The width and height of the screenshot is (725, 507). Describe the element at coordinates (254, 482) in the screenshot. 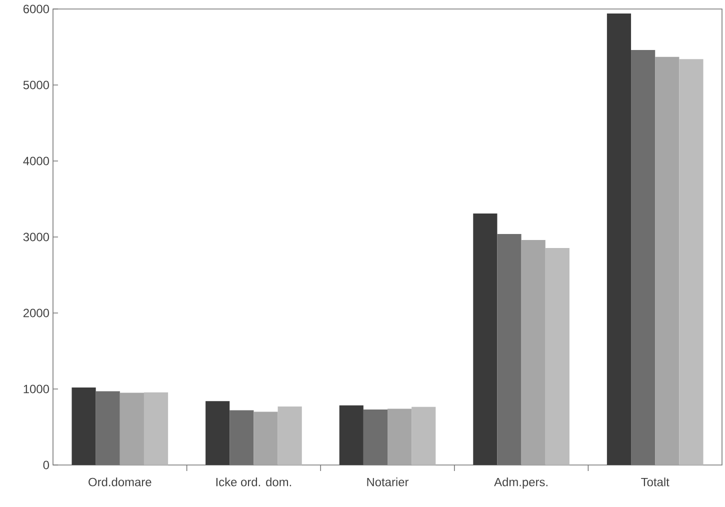

I see `x-tick-label: Icke ord. dom.` at that location.